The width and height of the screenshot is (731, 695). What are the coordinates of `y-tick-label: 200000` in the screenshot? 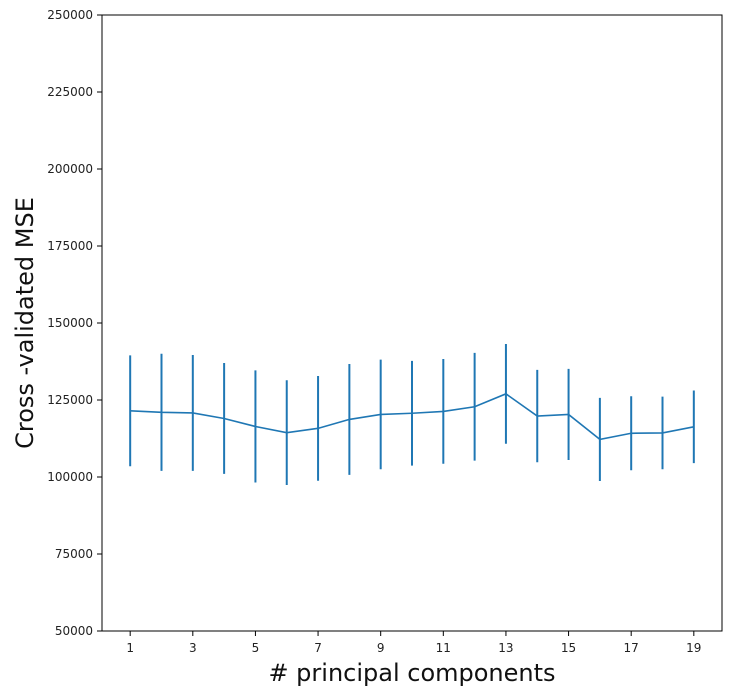 It's located at (70, 169).